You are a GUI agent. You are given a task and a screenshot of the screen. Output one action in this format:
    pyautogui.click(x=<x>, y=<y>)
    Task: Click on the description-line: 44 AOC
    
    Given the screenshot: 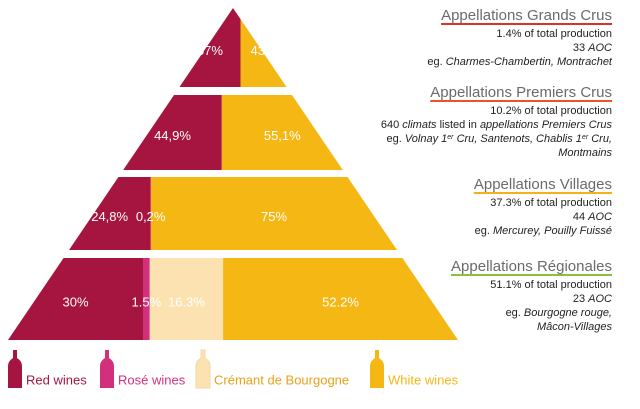 What is the action you would take?
    pyautogui.click(x=592, y=217)
    